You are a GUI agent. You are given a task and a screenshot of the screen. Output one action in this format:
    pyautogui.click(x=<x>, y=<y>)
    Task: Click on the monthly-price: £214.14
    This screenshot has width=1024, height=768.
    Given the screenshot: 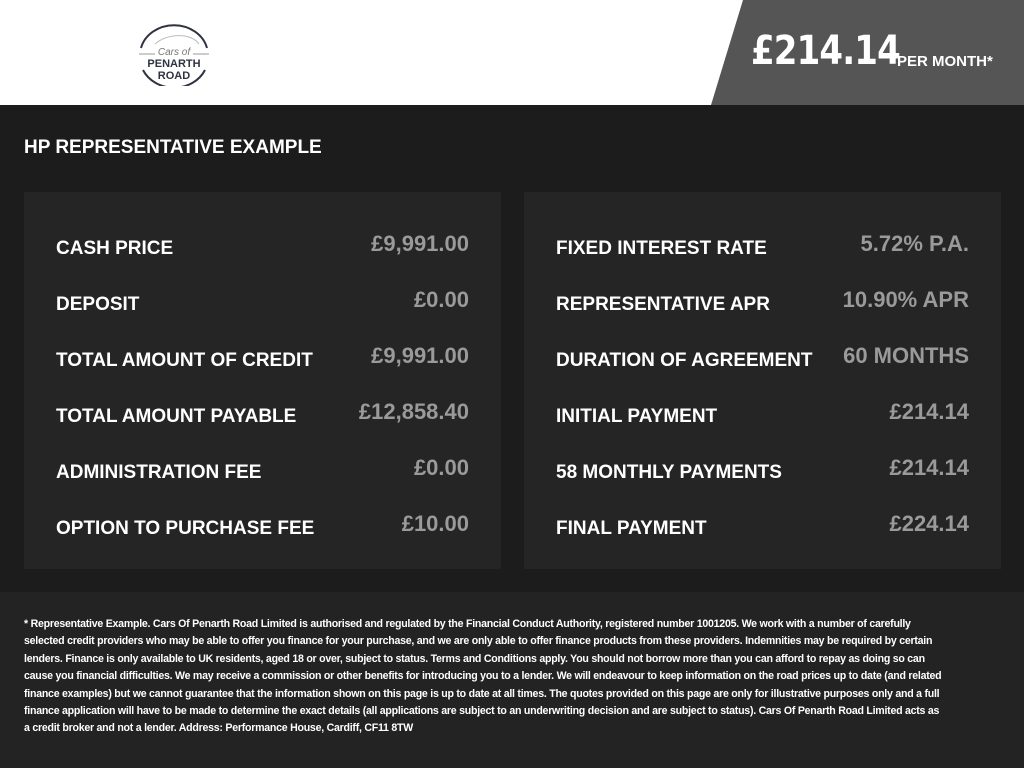 What is the action you would take?
    pyautogui.click(x=826, y=51)
    